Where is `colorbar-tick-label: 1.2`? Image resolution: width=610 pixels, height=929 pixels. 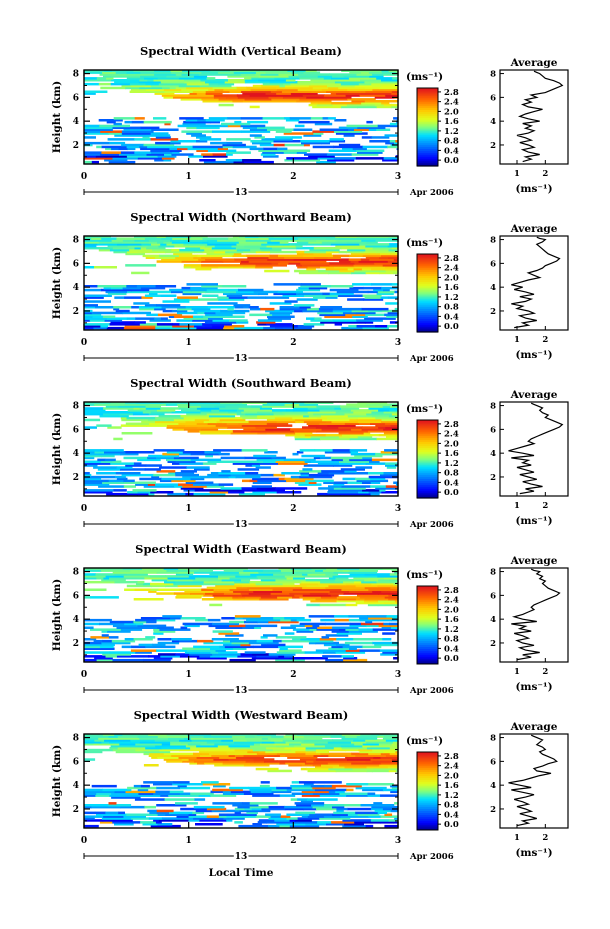
colorbar-tick-label: 1.2 is located at coordinates (451, 132).